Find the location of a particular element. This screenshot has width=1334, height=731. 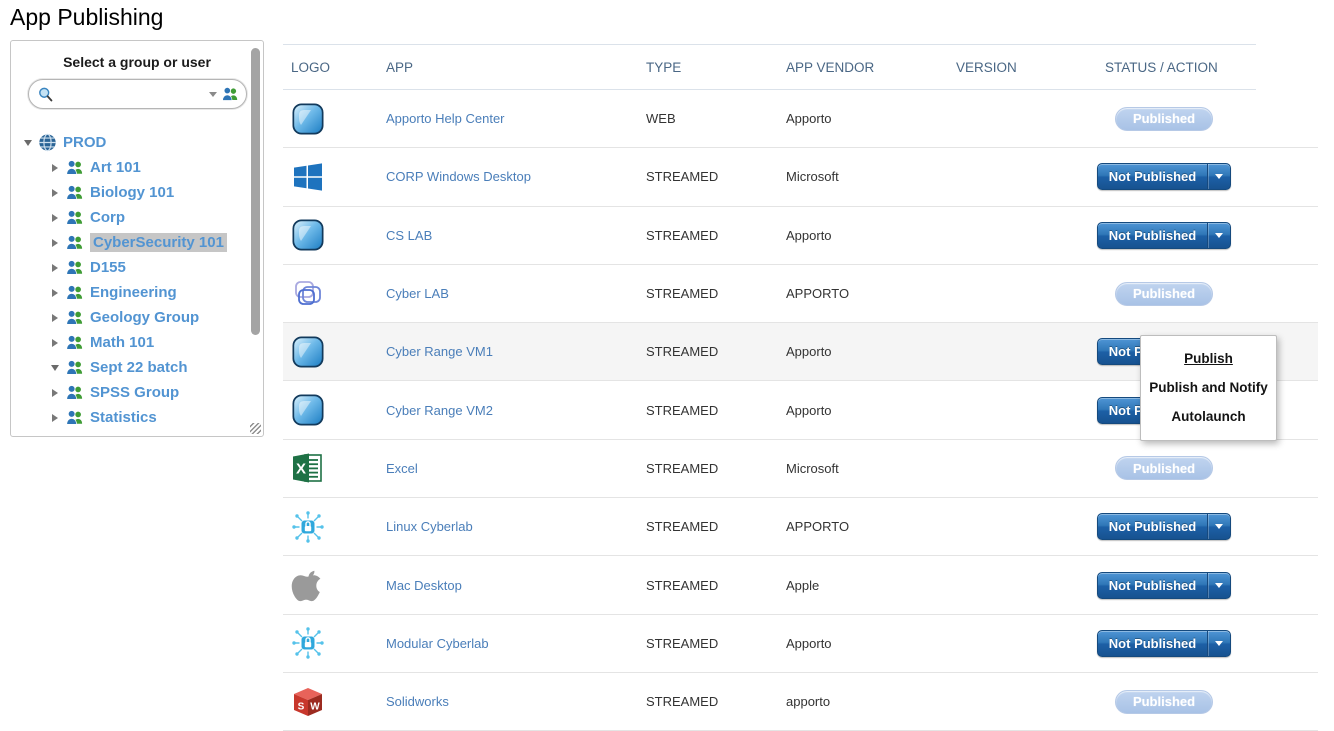

tree-item-label: PROD is located at coordinates (85, 142).